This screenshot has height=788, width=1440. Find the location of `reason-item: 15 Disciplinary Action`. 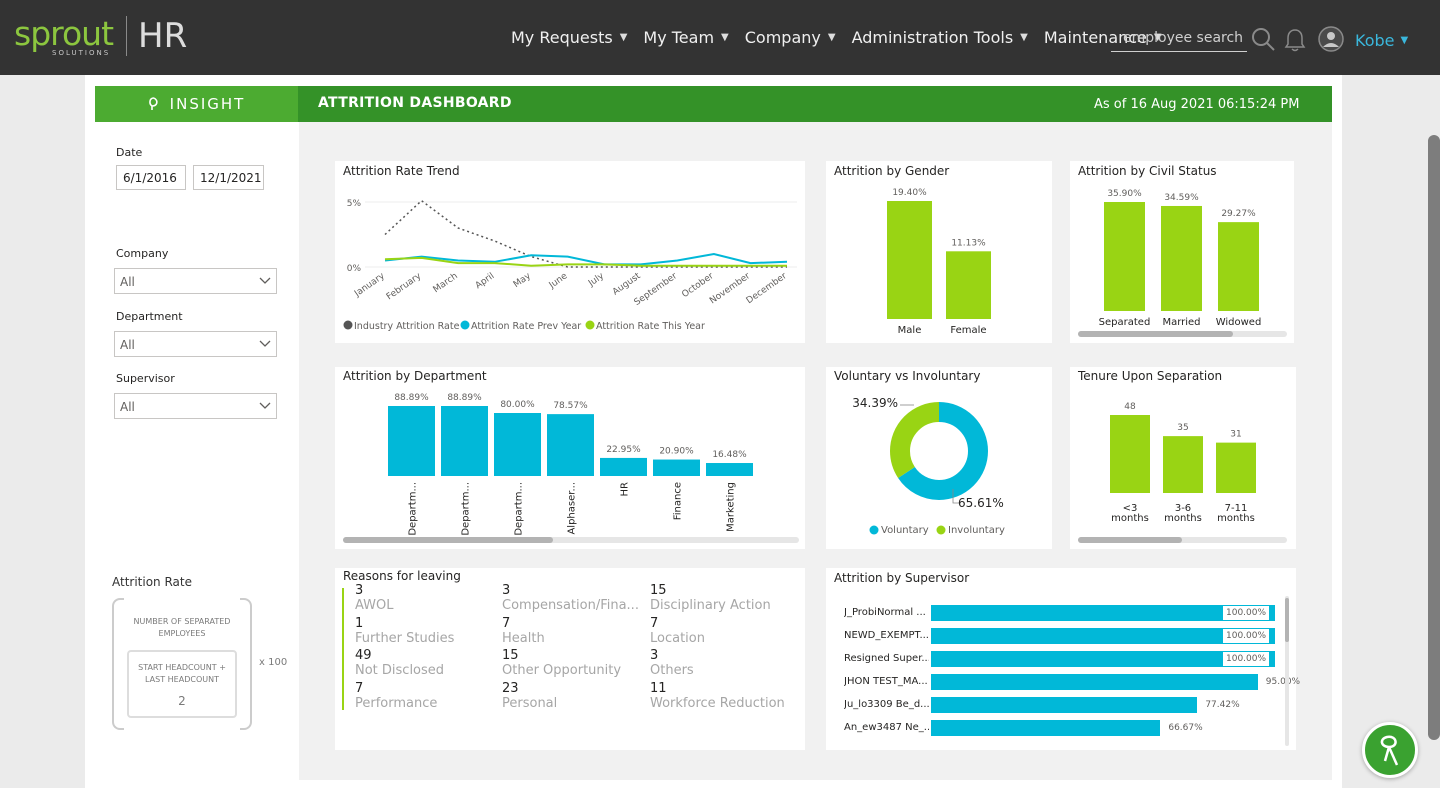

reason-item: 15 Disciplinary Action is located at coordinates (720, 599).